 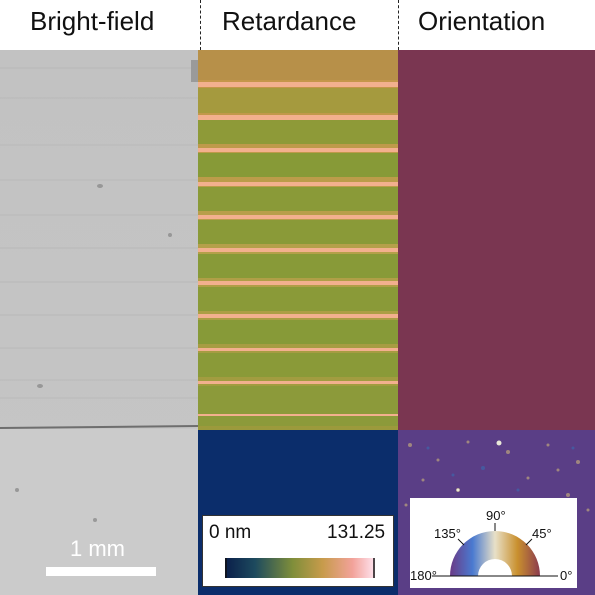 What do you see at coordinates (423, 575) in the screenshot?
I see `wheel-label-180: 180°` at bounding box center [423, 575].